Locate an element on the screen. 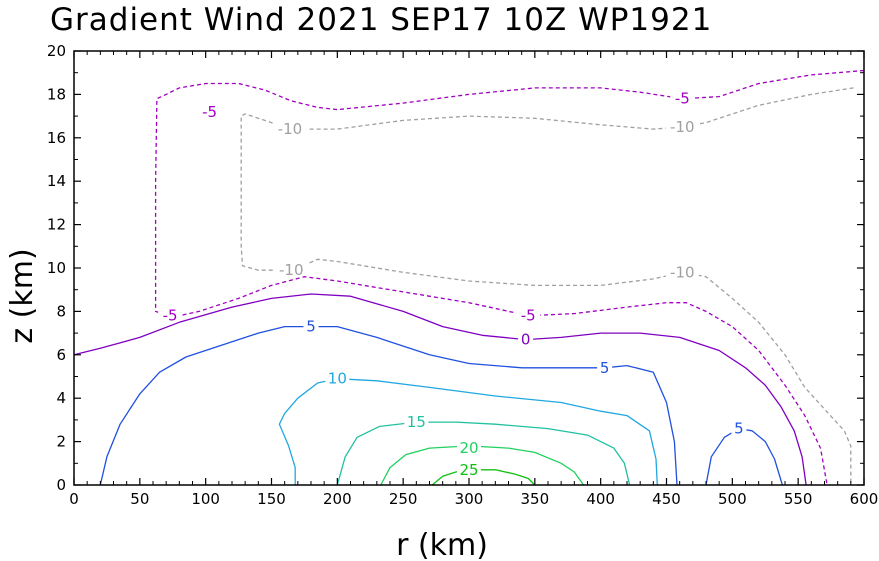 This screenshot has height=561, width=879. x-tick-label: 500 is located at coordinates (732, 499).